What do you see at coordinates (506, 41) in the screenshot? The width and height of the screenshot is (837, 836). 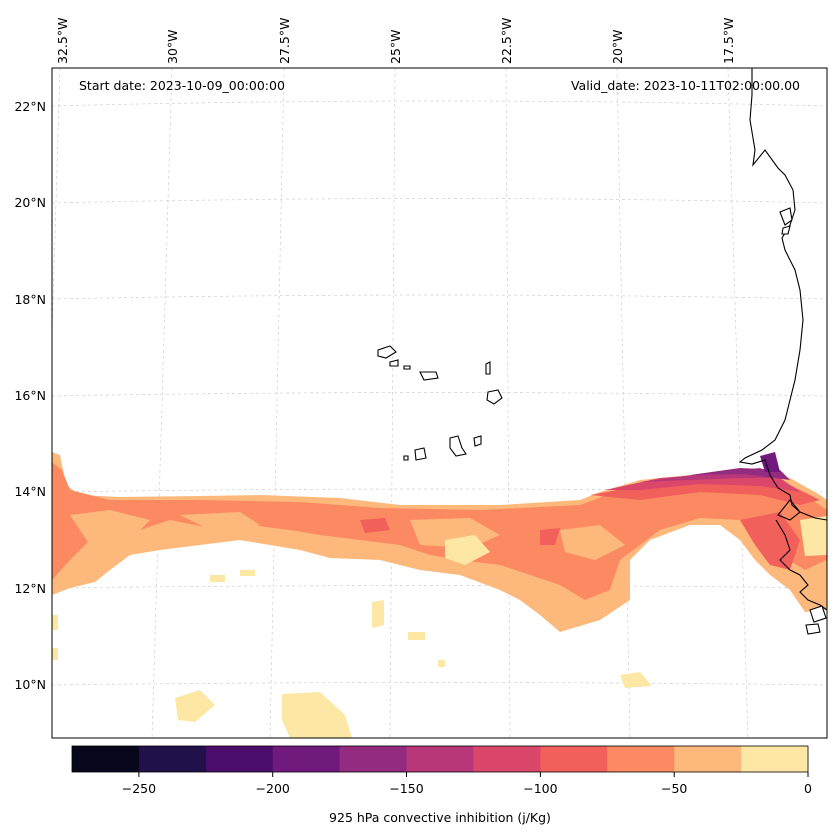 I see `lon-label: 22.5°W` at bounding box center [506, 41].